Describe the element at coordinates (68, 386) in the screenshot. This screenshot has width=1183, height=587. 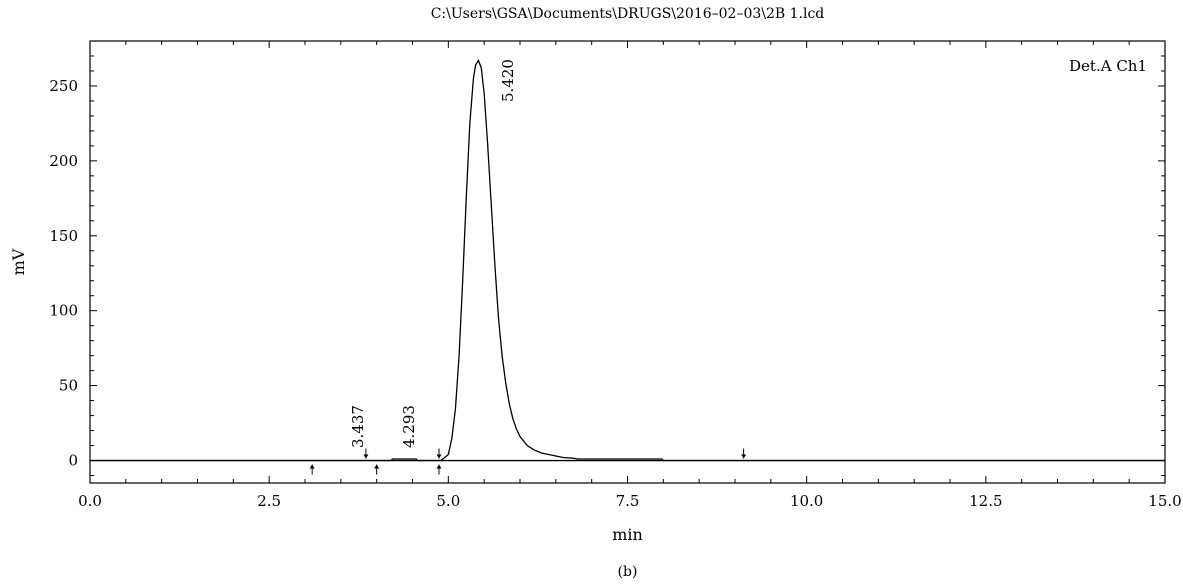
I see `y-tick-label: 50` at that location.